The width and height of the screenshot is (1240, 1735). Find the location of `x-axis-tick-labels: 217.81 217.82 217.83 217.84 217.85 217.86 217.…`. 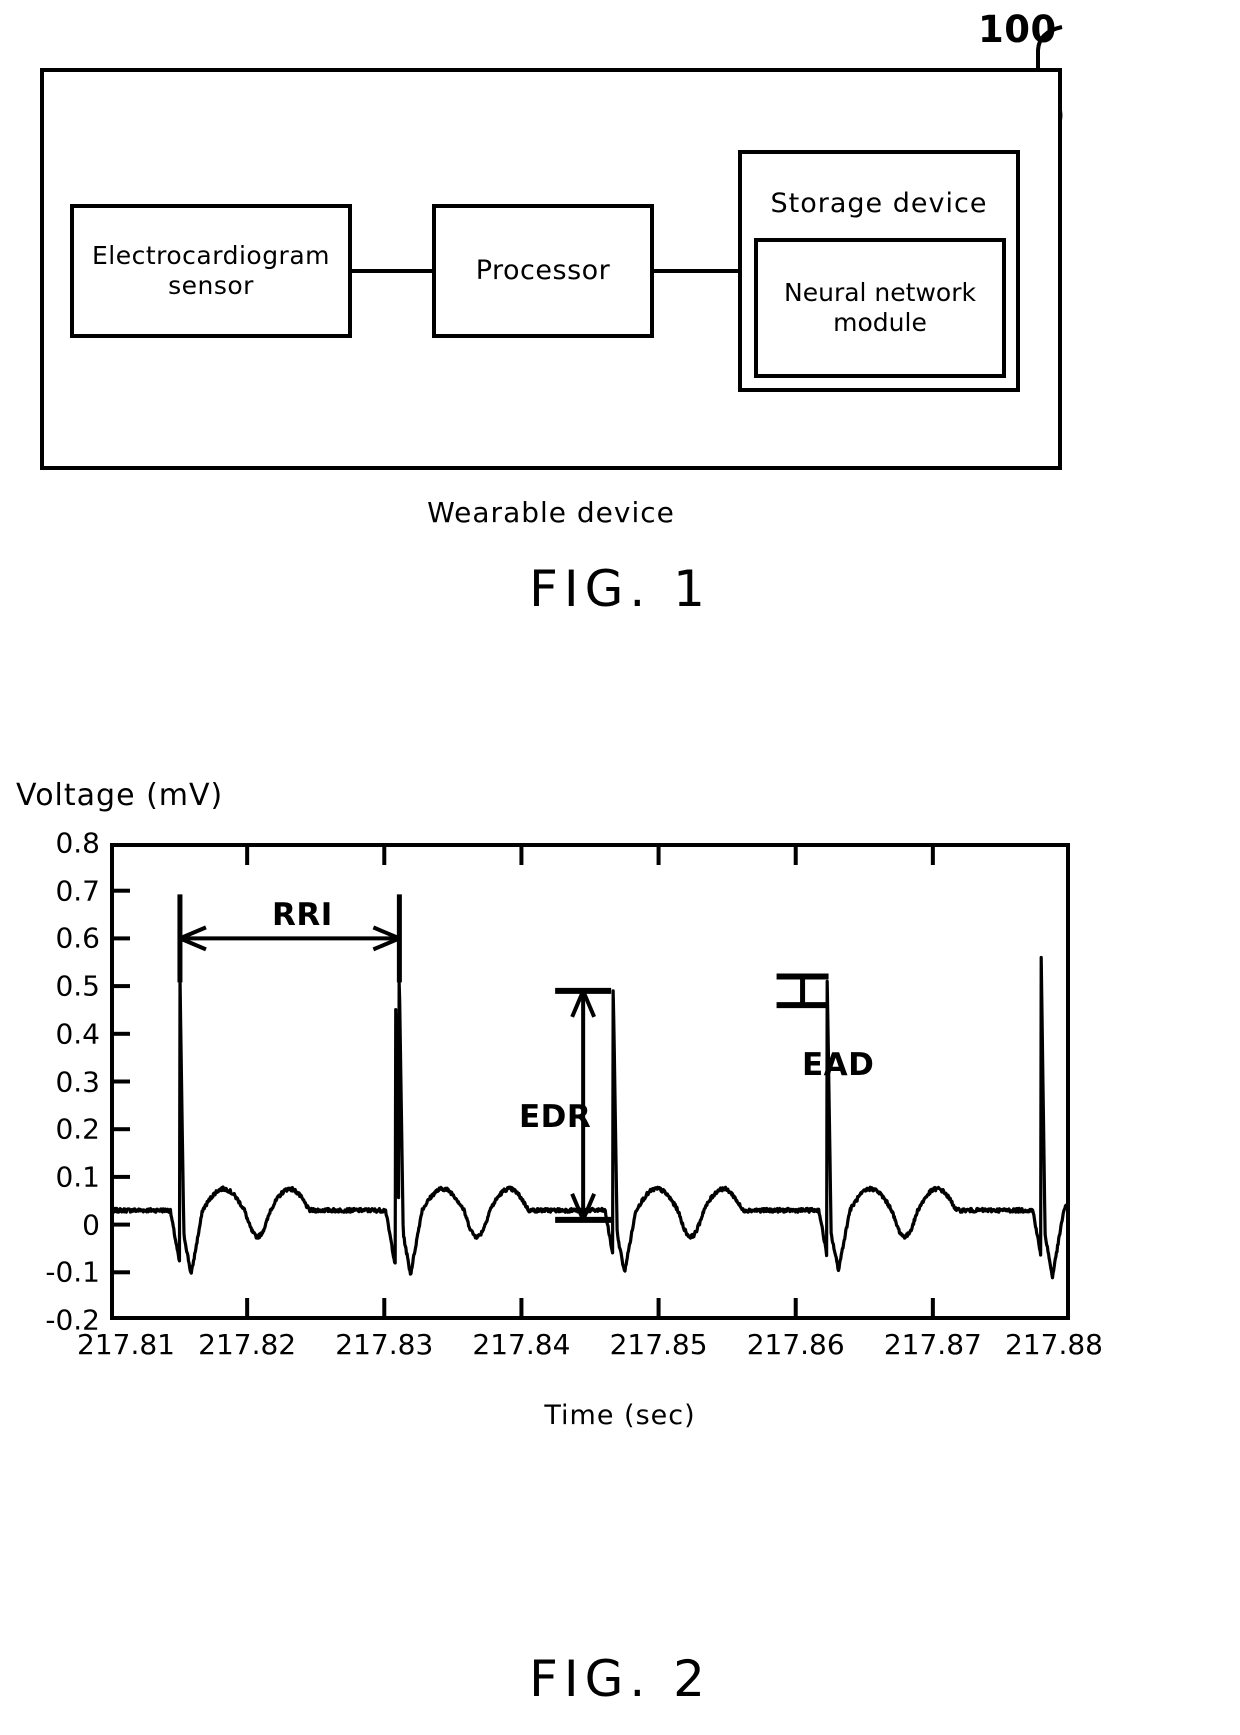

x-axis-tick-labels: 217.81 217.82 217.83 217.84 217.85 217.86 217.… is located at coordinates (590, 1350).